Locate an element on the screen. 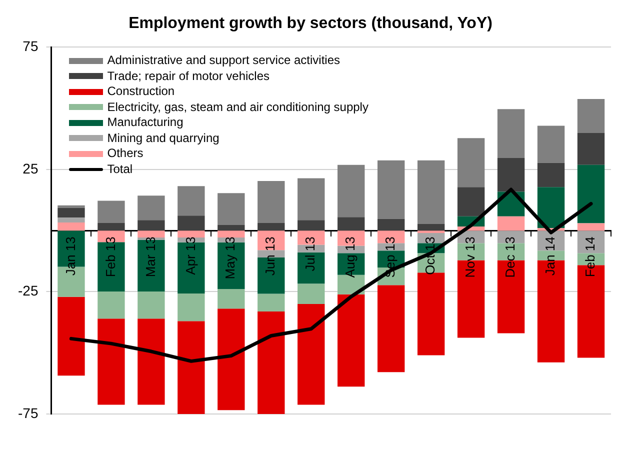 Image resolution: width=641 pixels, height=450 pixels. legend-label: Total is located at coordinates (120, 170).